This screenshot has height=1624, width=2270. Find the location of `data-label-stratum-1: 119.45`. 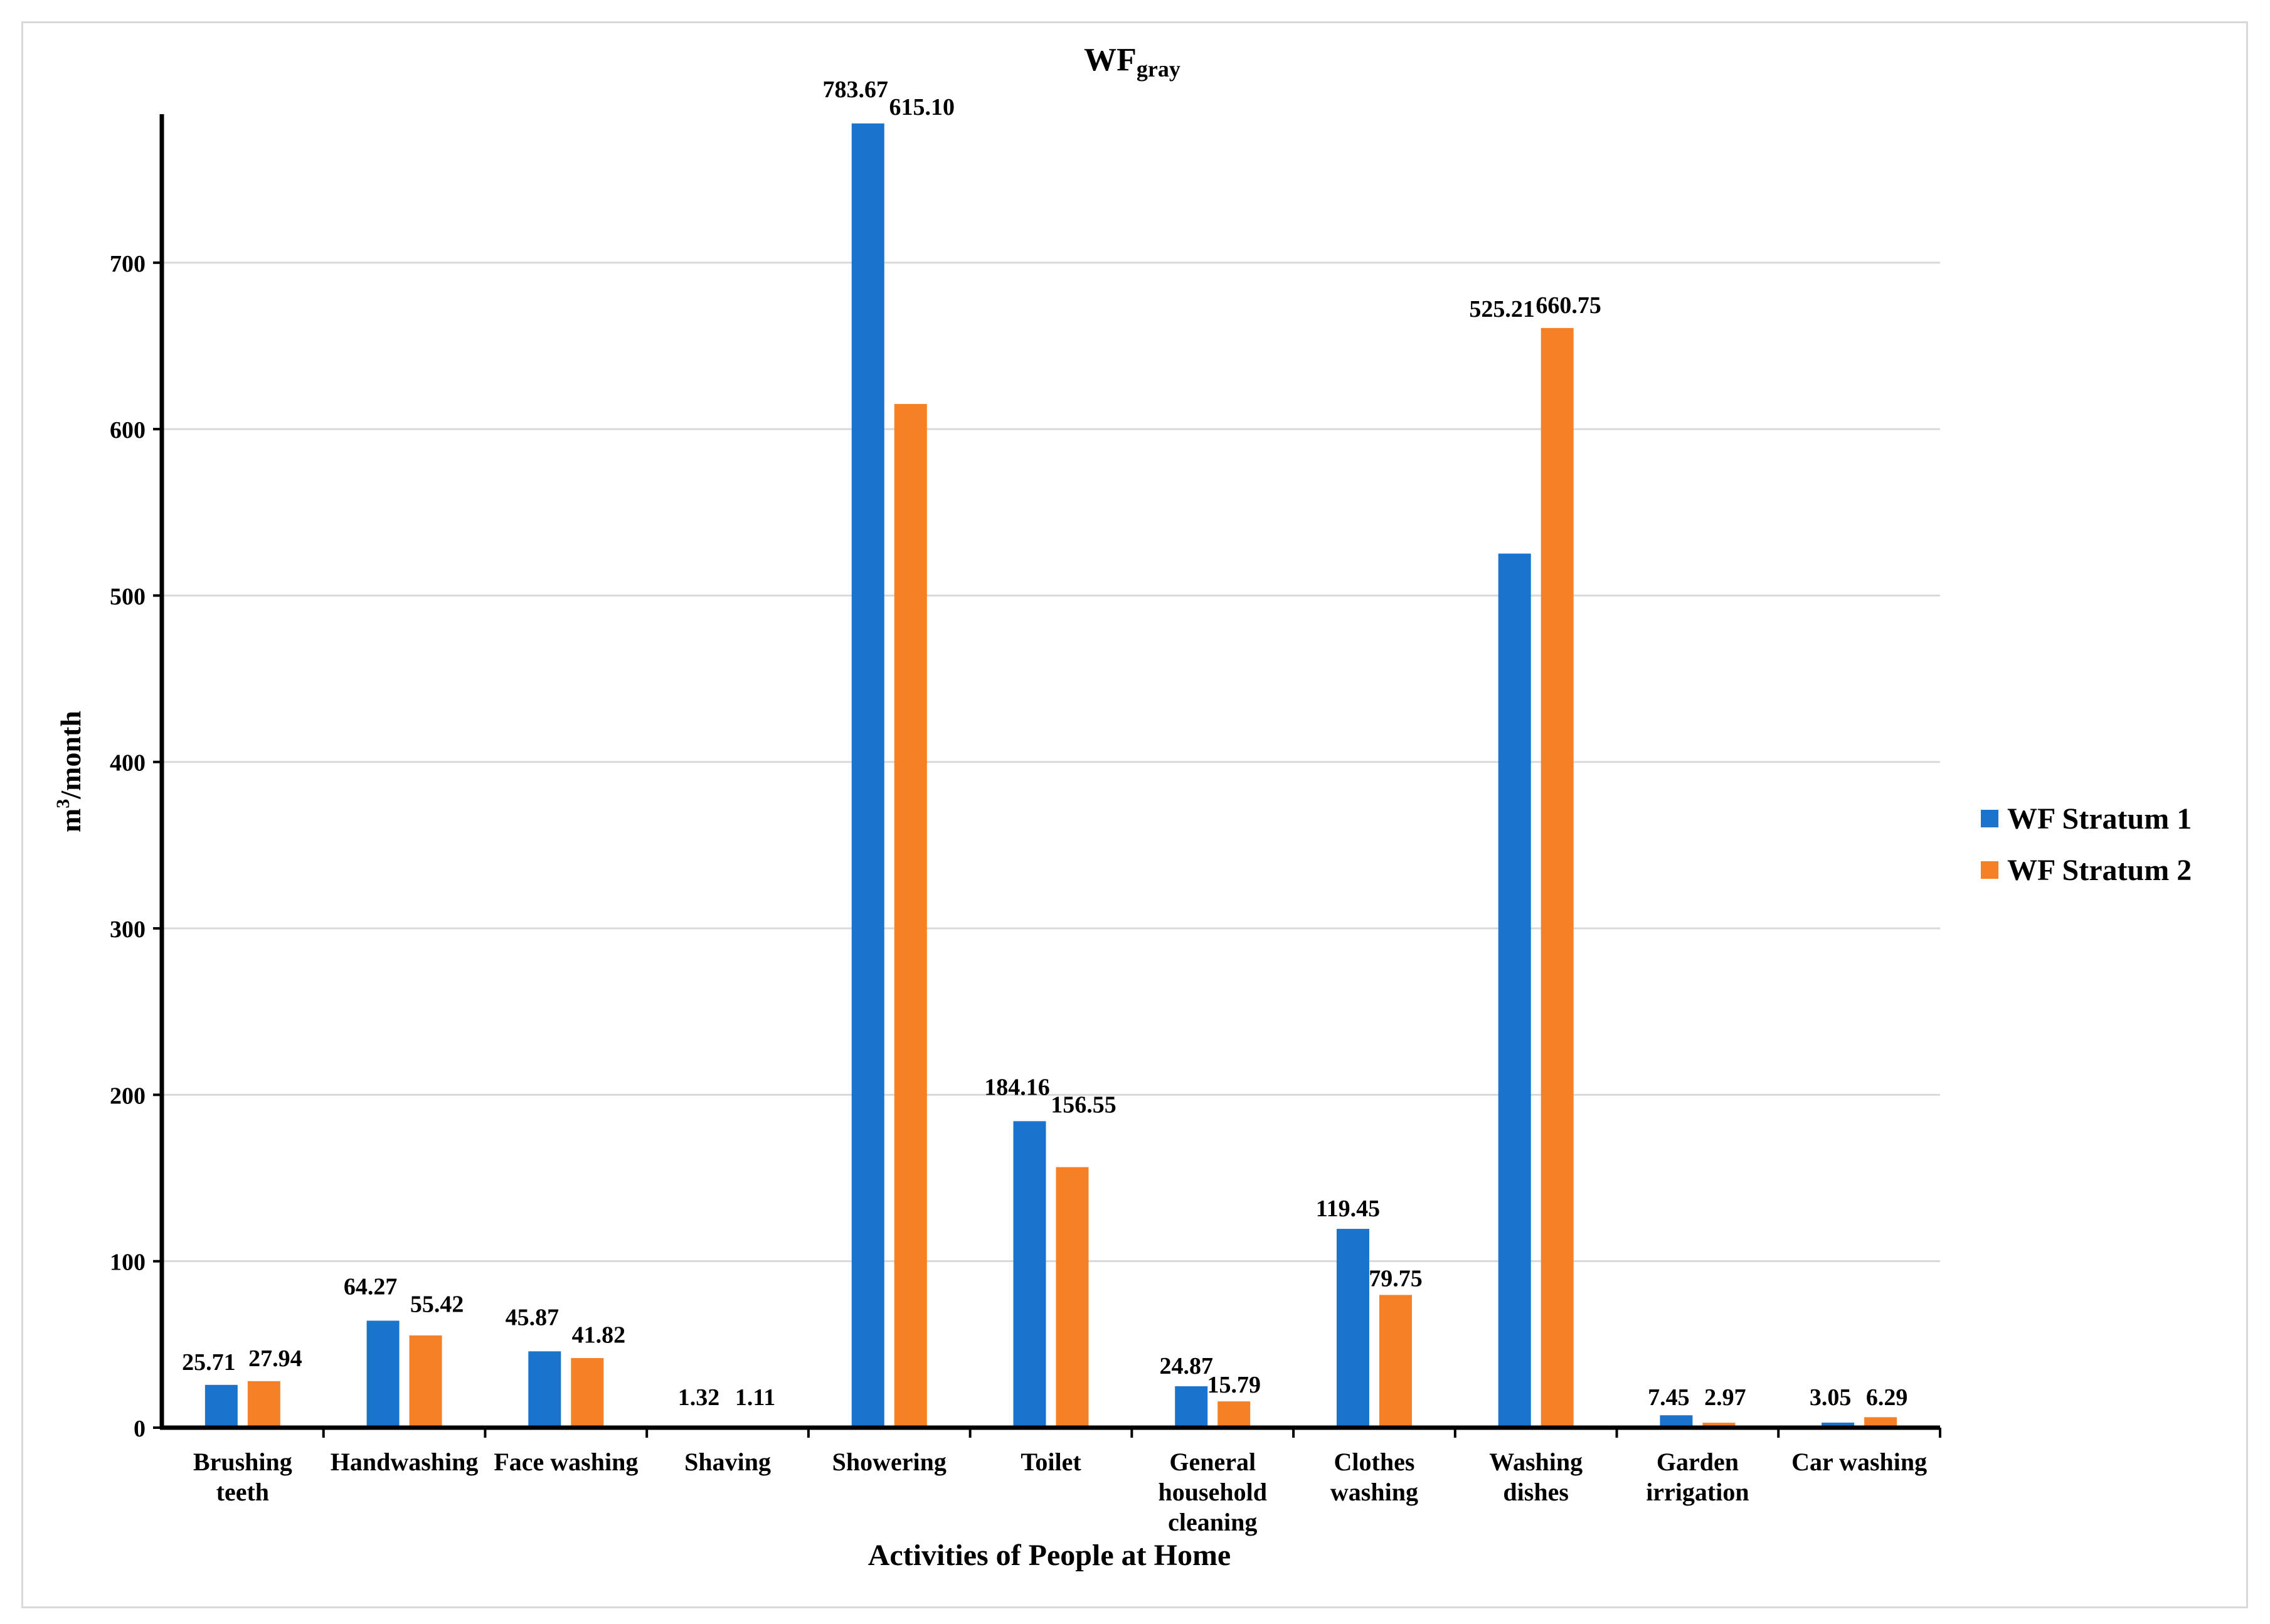

data-label-stratum-1: 119.45 is located at coordinates (1348, 1209).